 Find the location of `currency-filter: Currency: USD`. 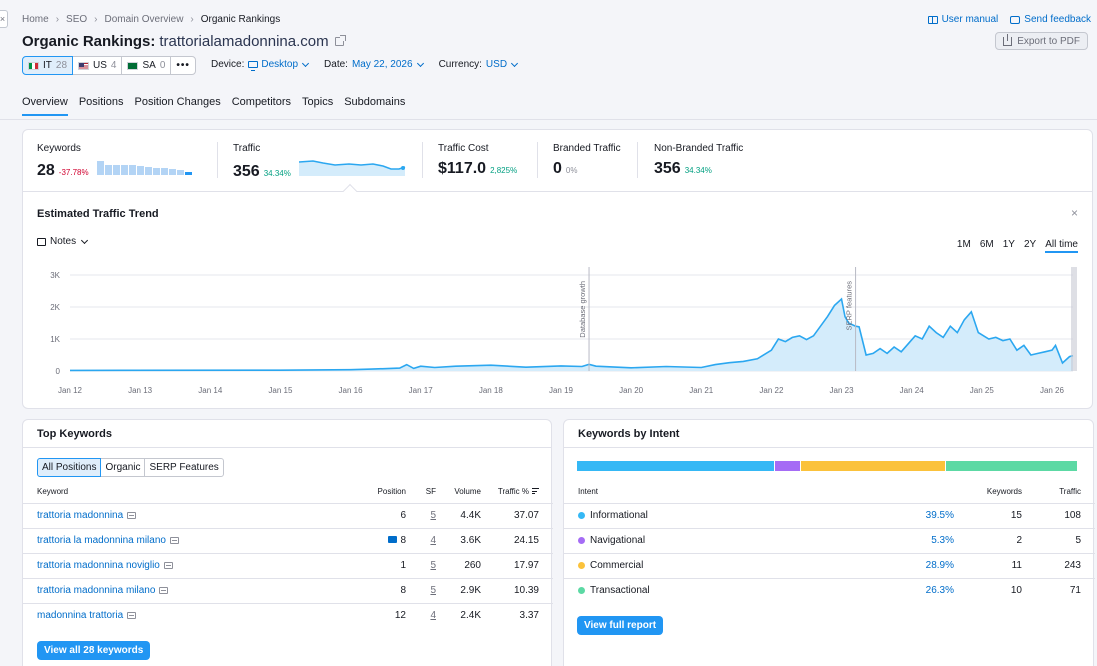

currency-filter: Currency: USD is located at coordinates (479, 64).